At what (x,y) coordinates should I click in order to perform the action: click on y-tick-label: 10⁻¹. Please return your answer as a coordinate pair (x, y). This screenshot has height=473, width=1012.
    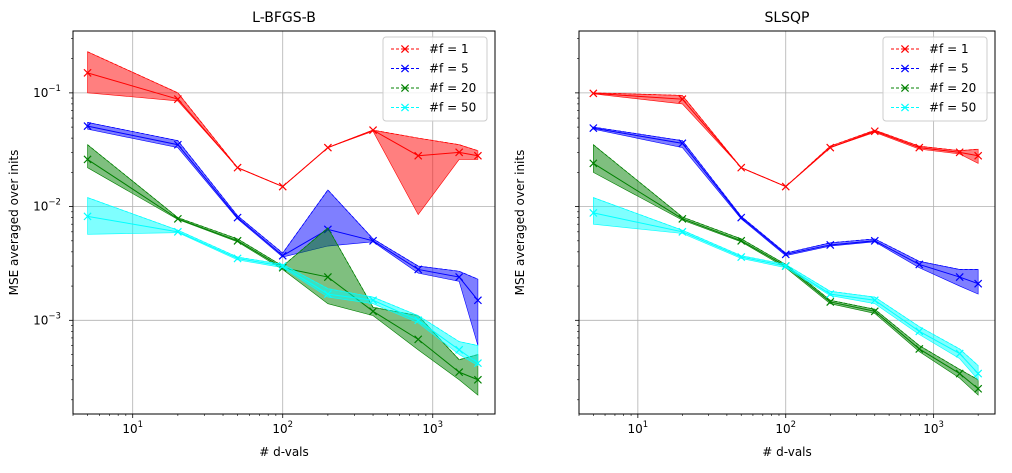
    Looking at the image, I should click on (47, 92).